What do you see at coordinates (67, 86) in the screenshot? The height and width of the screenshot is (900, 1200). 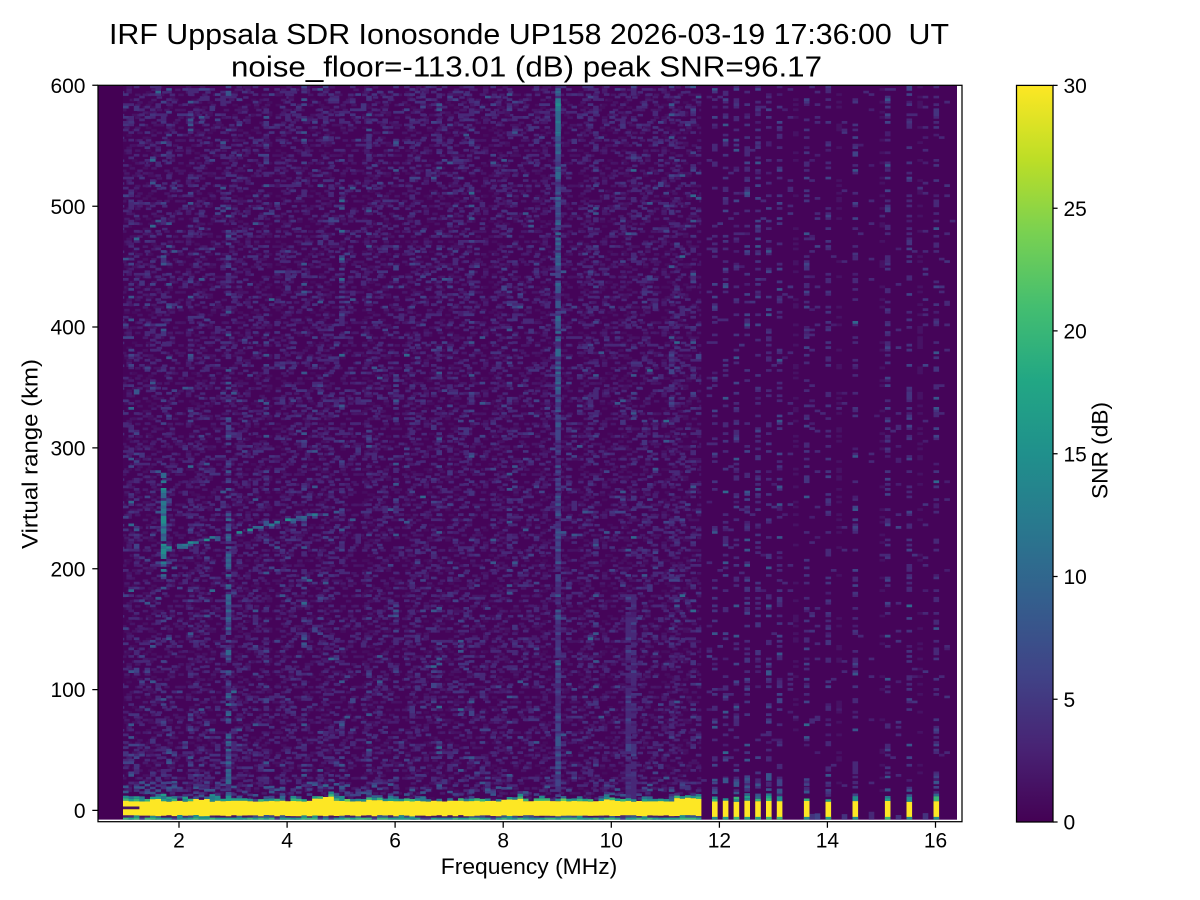 I see `svg-text: 600` at bounding box center [67, 86].